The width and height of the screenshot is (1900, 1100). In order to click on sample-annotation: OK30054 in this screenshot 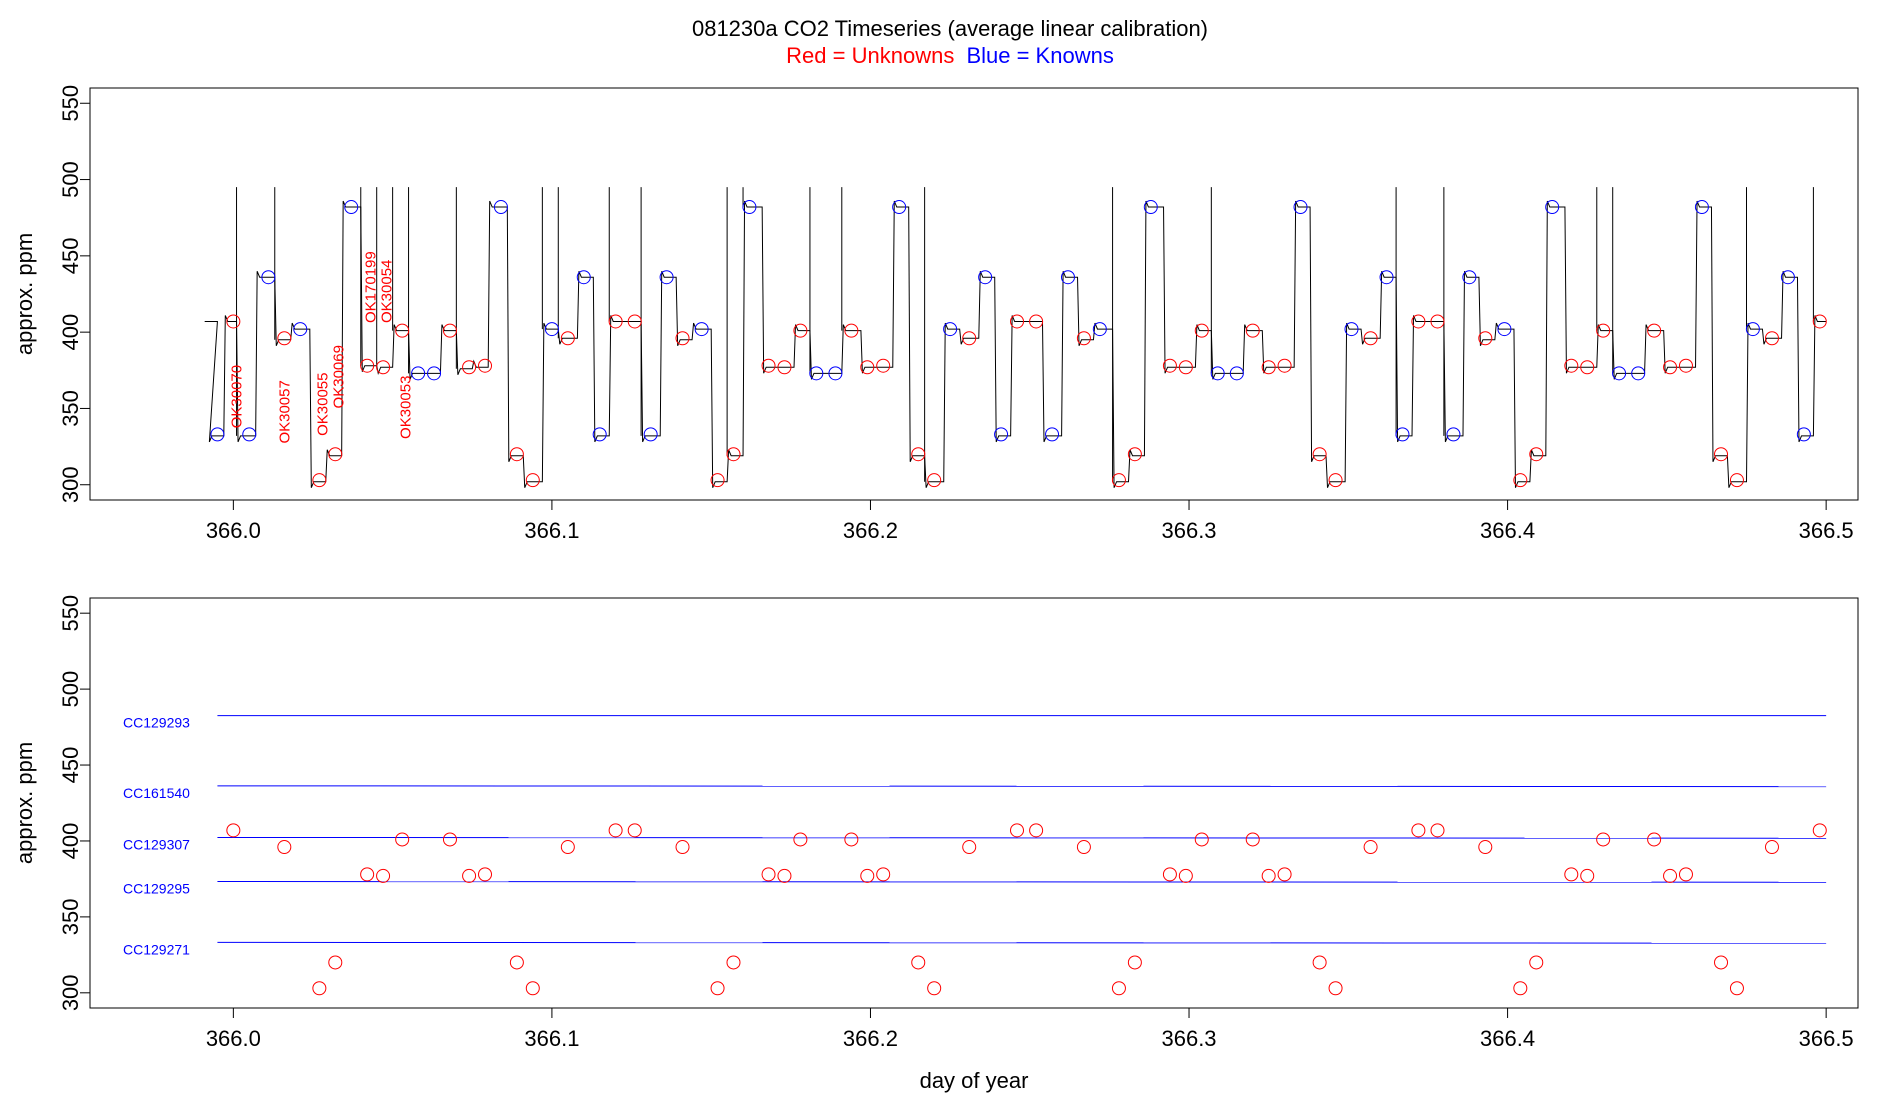, I will do `click(386, 291)`.